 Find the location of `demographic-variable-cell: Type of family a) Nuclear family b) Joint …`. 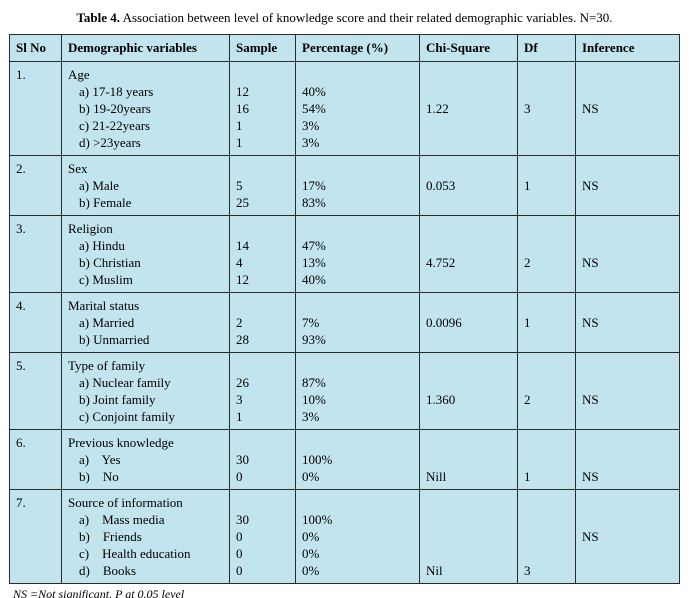

demographic-variable-cell: Type of family a) Nuclear family b) Joint … is located at coordinates (145, 391).